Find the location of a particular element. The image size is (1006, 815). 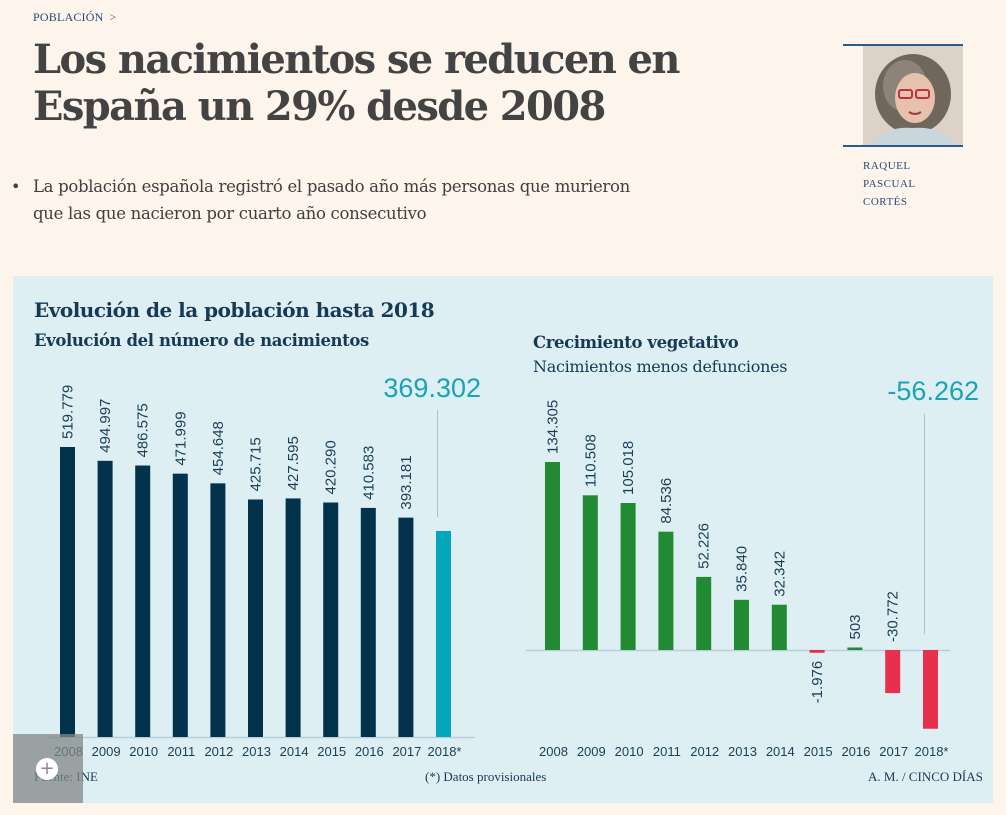

author-name-link: RAQUEL PASCUAL CORTÉS is located at coordinates (913, 184).